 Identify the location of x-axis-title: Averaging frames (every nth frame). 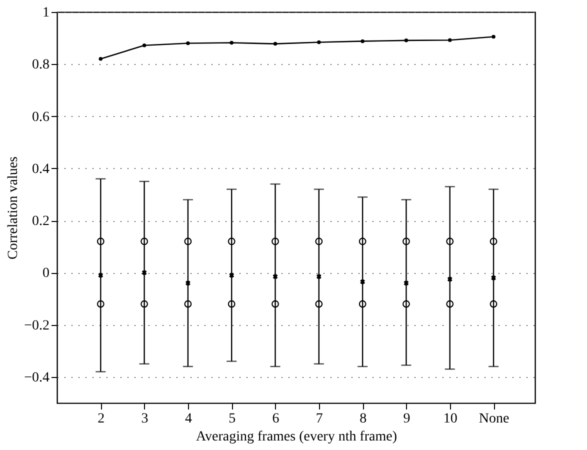
(297, 437).